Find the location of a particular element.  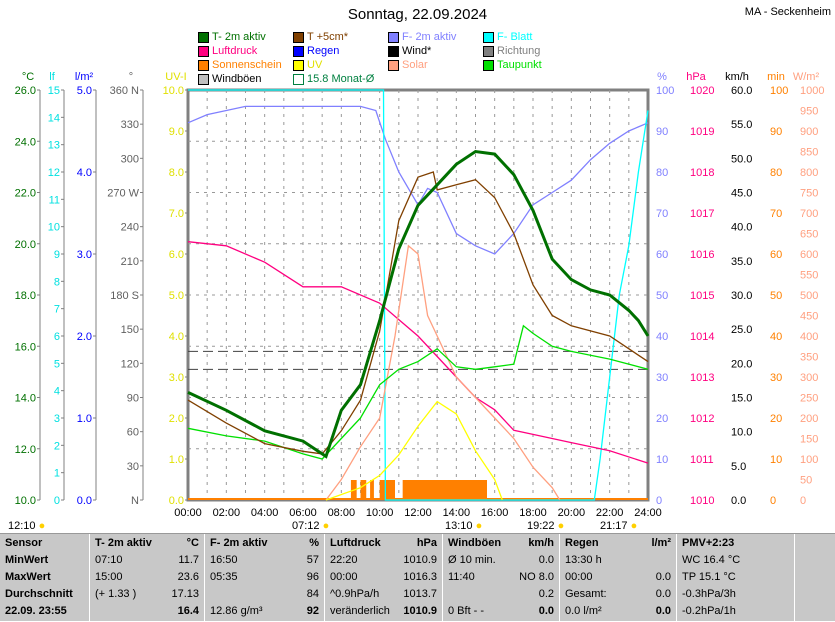

legend-item: Luftdruck is located at coordinates (227, 51).